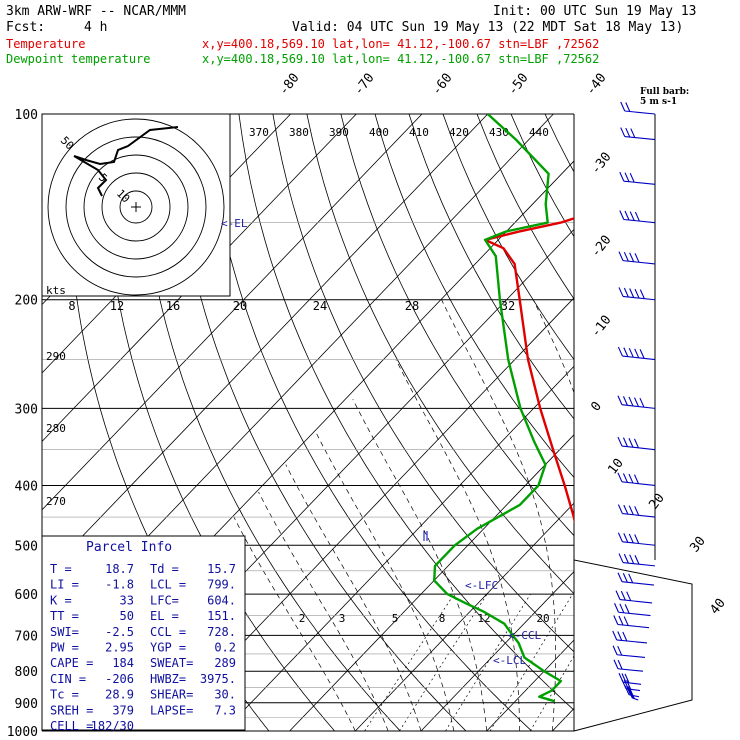  Describe the element at coordinates (117, 306) in the screenshot. I see `speed-label: 12` at that location.